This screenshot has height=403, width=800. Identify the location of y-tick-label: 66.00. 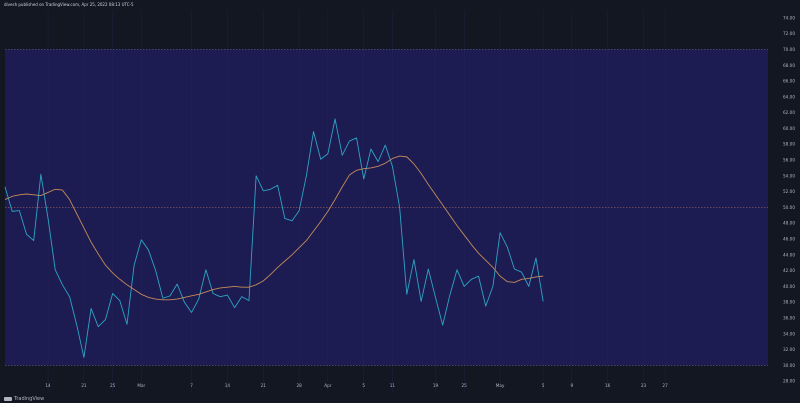
(789, 81).